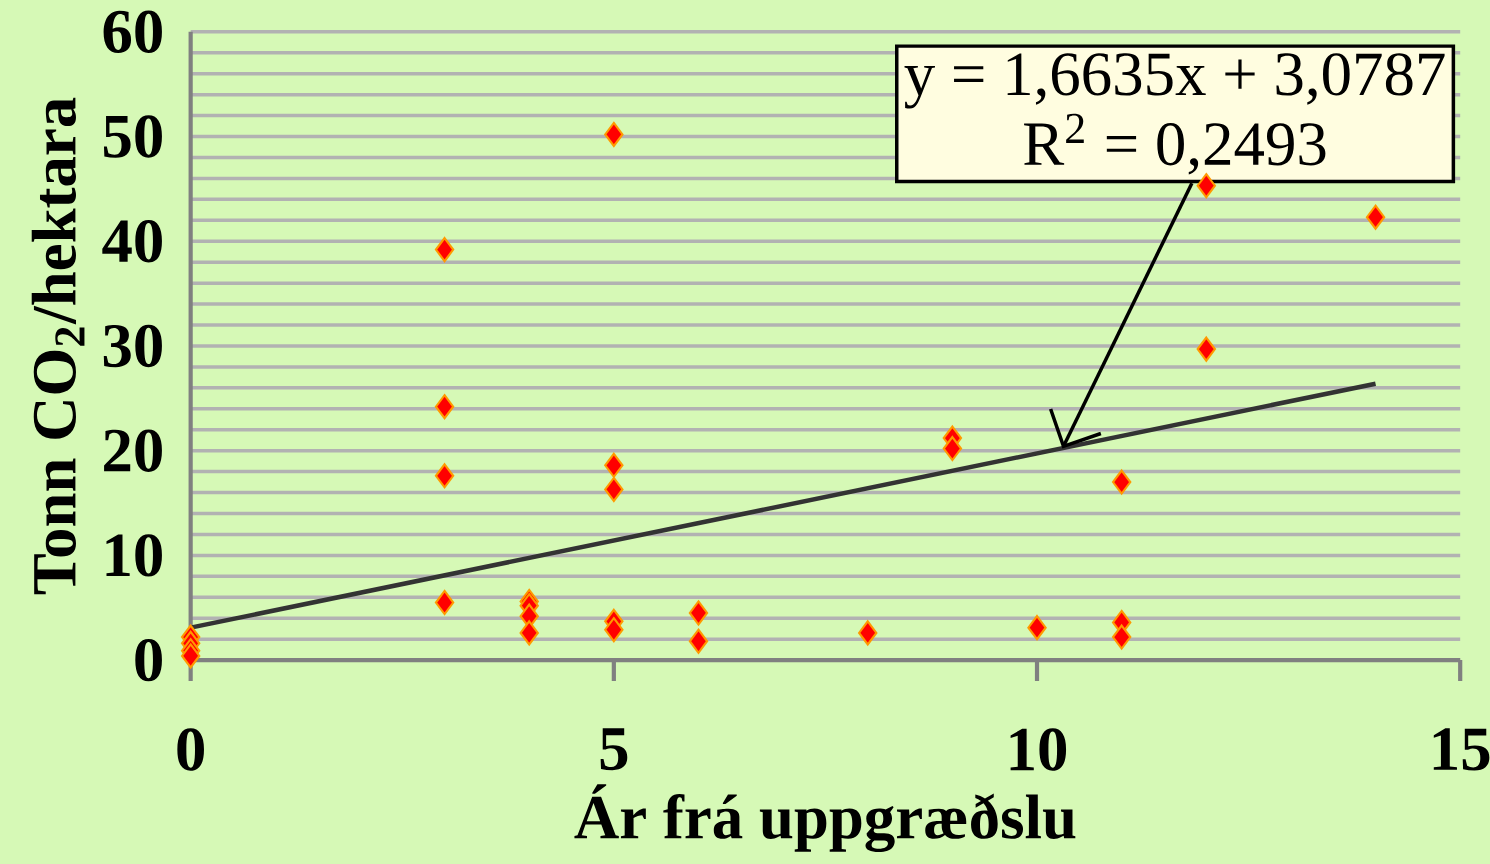 This screenshot has height=864, width=1490. Describe the element at coordinates (1175, 144) in the screenshot. I see `annotation: R$^{2}$ = 0,2493` at that location.